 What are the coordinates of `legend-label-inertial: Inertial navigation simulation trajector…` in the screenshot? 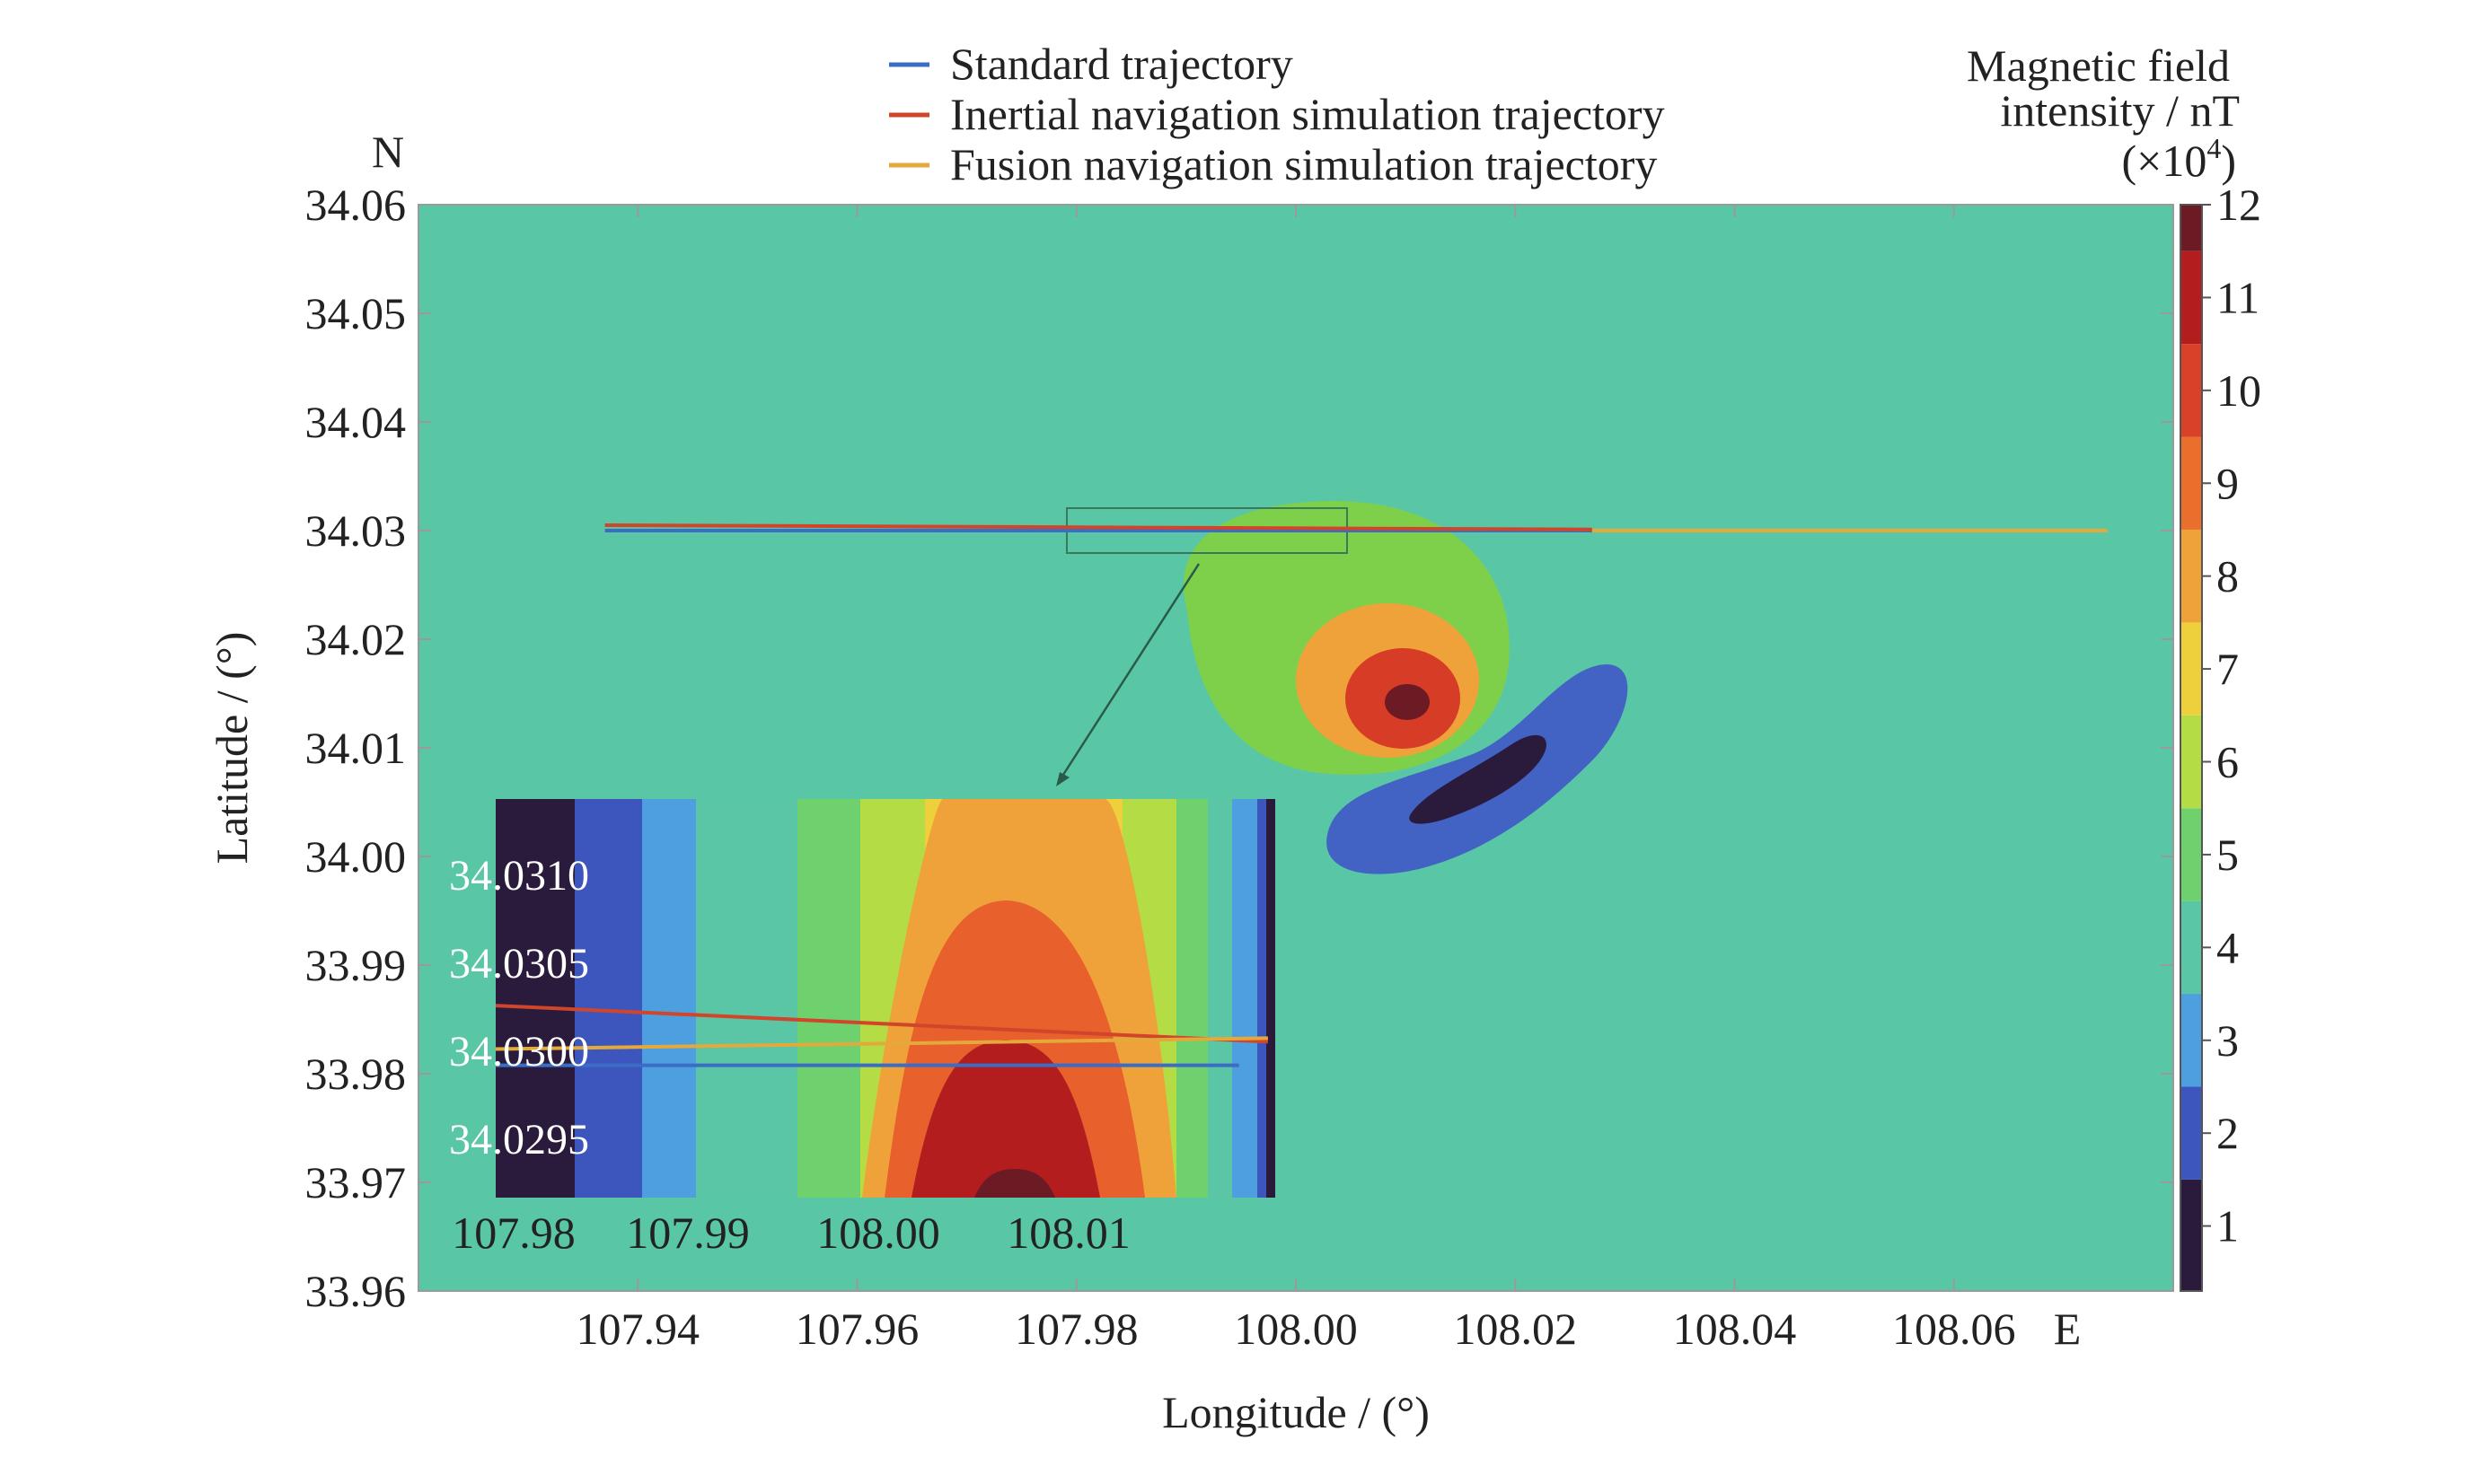 It's located at (1308, 114).